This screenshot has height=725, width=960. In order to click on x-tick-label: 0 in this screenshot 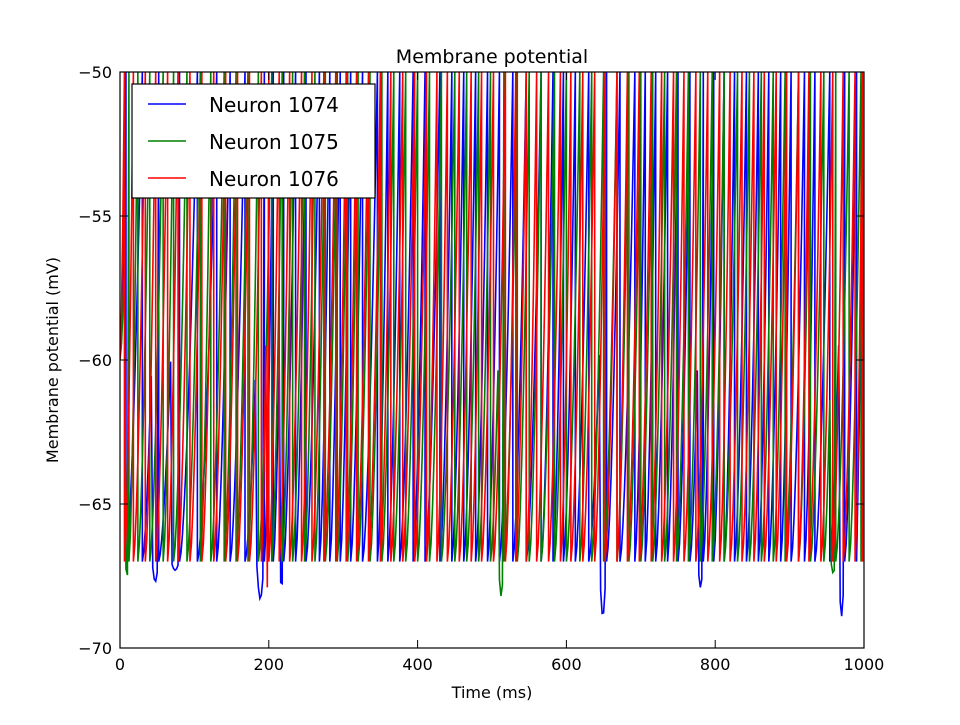, I will do `click(120, 664)`.